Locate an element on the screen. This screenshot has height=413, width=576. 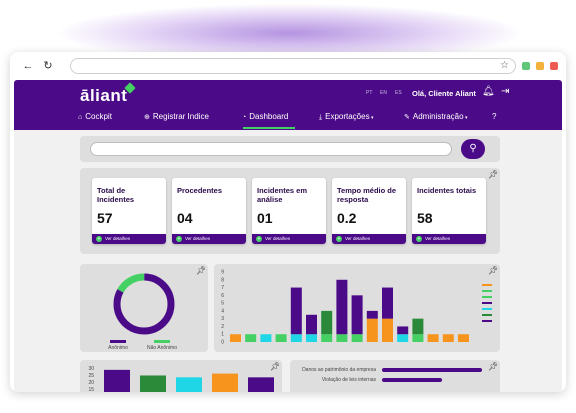
y-tick-label: 0 is located at coordinates (222, 343).